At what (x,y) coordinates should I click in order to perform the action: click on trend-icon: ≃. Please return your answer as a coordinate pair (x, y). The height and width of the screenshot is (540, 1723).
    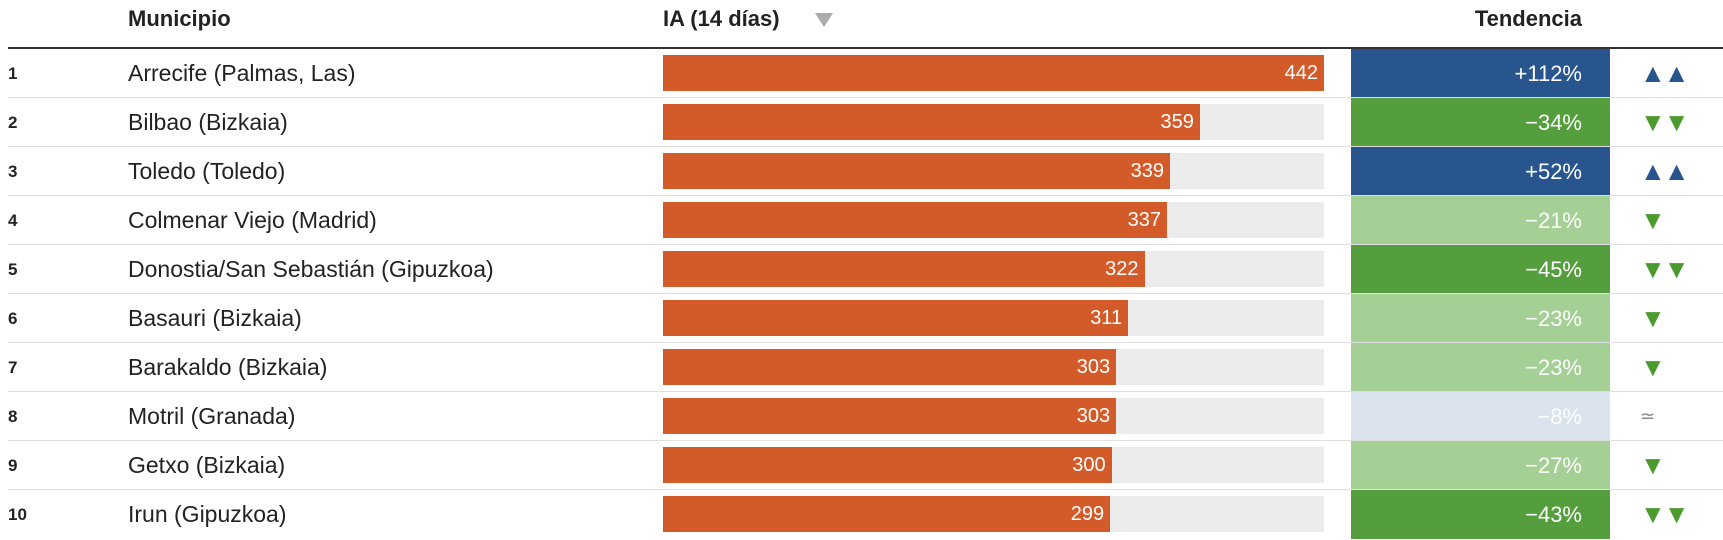
    Looking at the image, I should click on (1647, 416).